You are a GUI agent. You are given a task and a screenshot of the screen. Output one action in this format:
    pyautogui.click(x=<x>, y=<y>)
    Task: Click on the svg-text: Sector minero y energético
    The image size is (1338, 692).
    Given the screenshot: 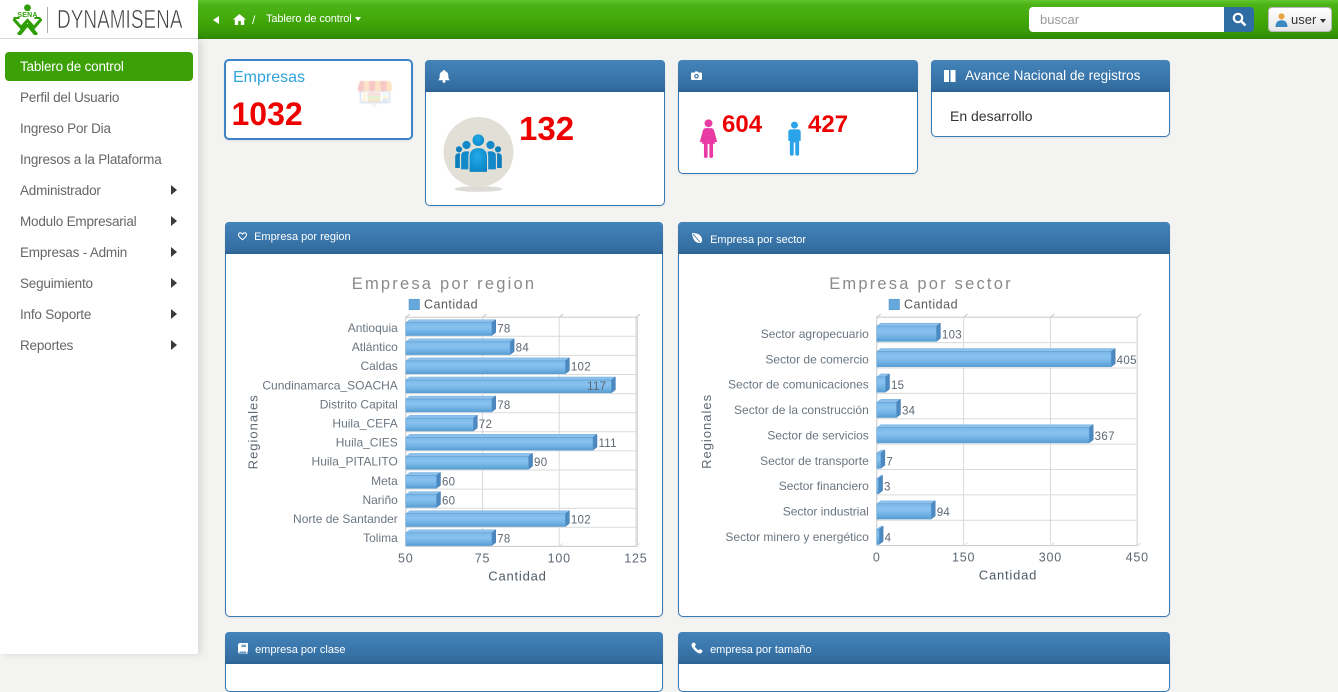 What is the action you would take?
    pyautogui.click(x=797, y=537)
    